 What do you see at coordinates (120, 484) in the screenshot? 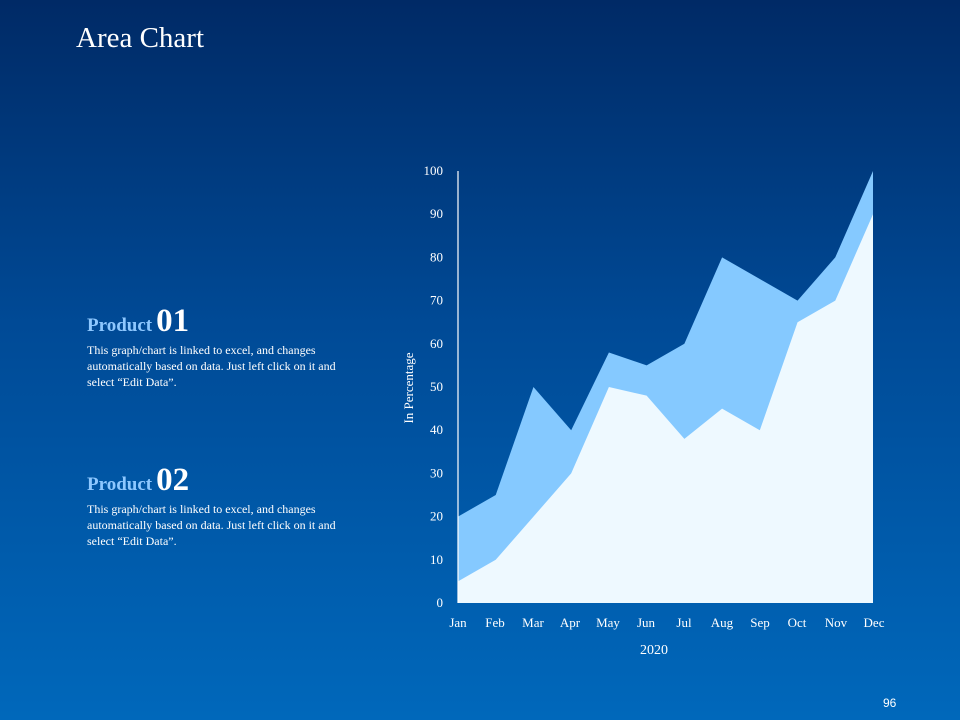
I see `product-02-label: Product` at bounding box center [120, 484].